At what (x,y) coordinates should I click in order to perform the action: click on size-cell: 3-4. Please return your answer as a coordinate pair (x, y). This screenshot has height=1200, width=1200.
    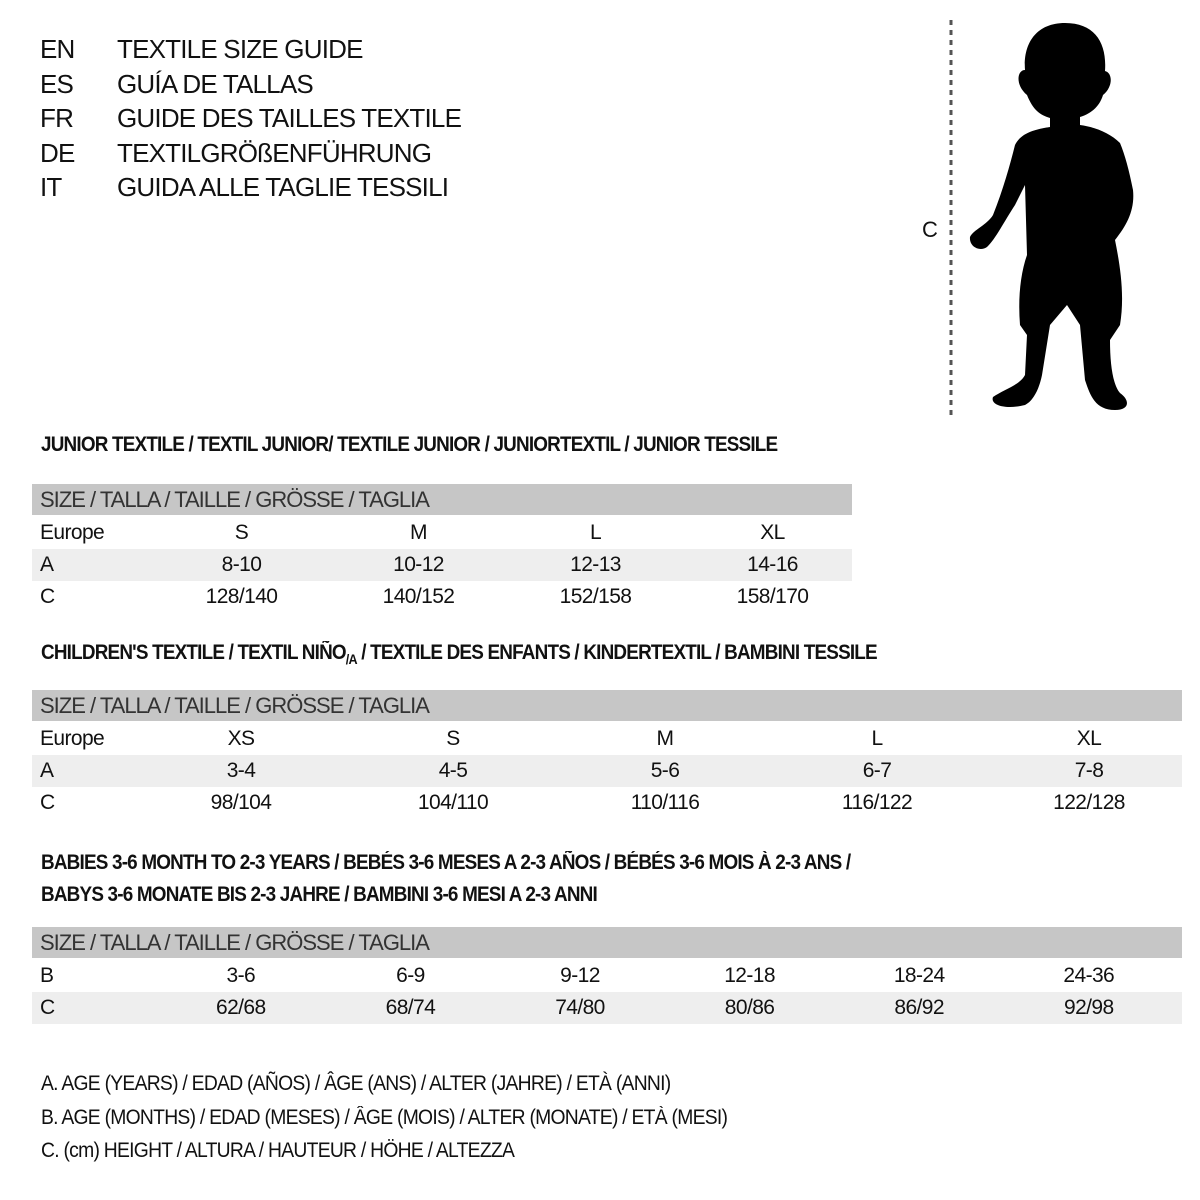
    Looking at the image, I should click on (241, 770).